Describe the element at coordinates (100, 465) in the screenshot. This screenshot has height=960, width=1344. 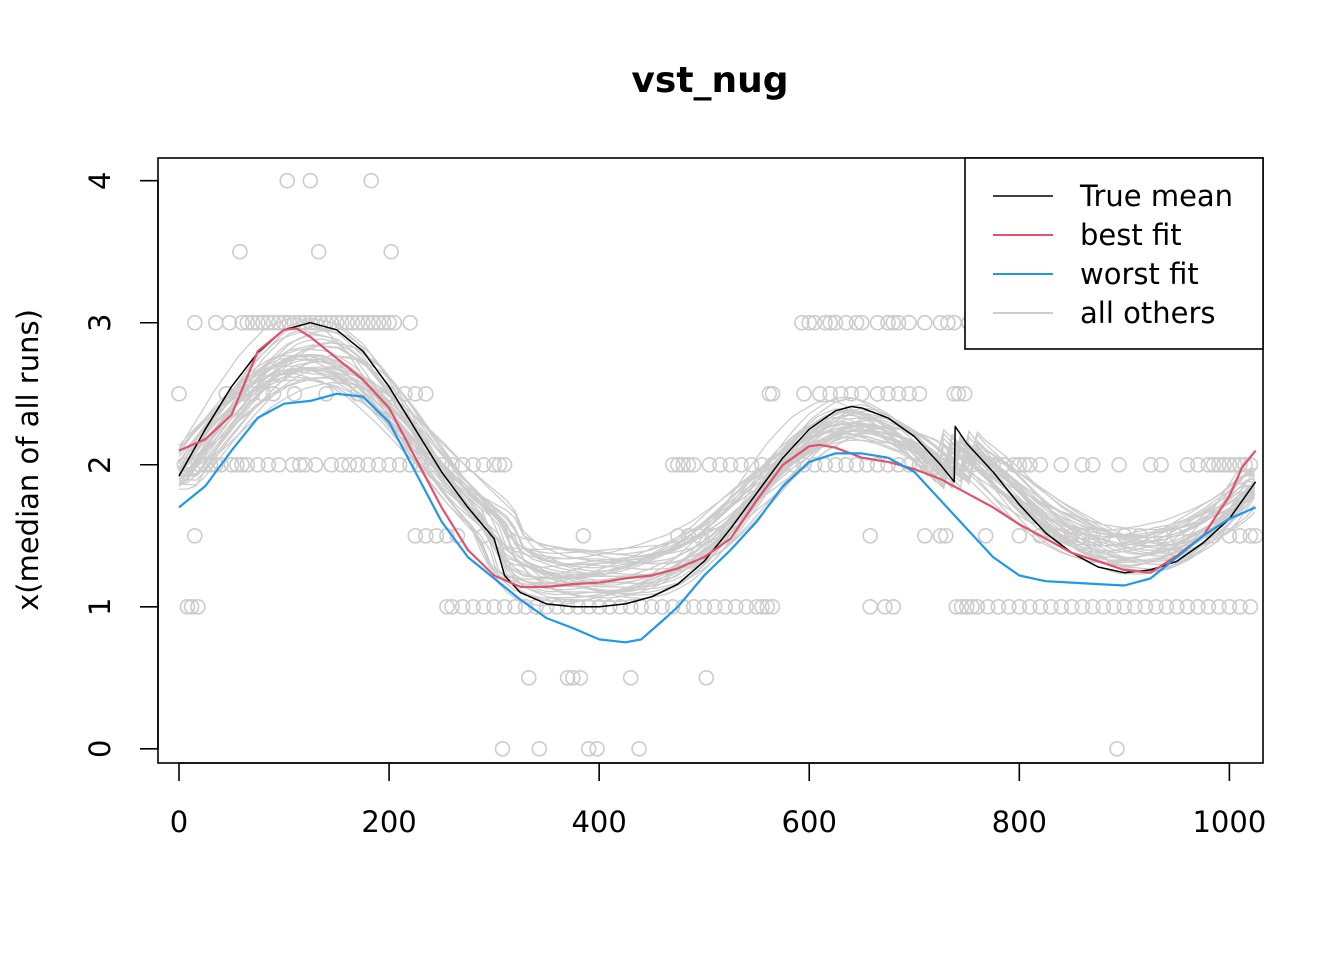
I see `y-tick-label: 2` at that location.